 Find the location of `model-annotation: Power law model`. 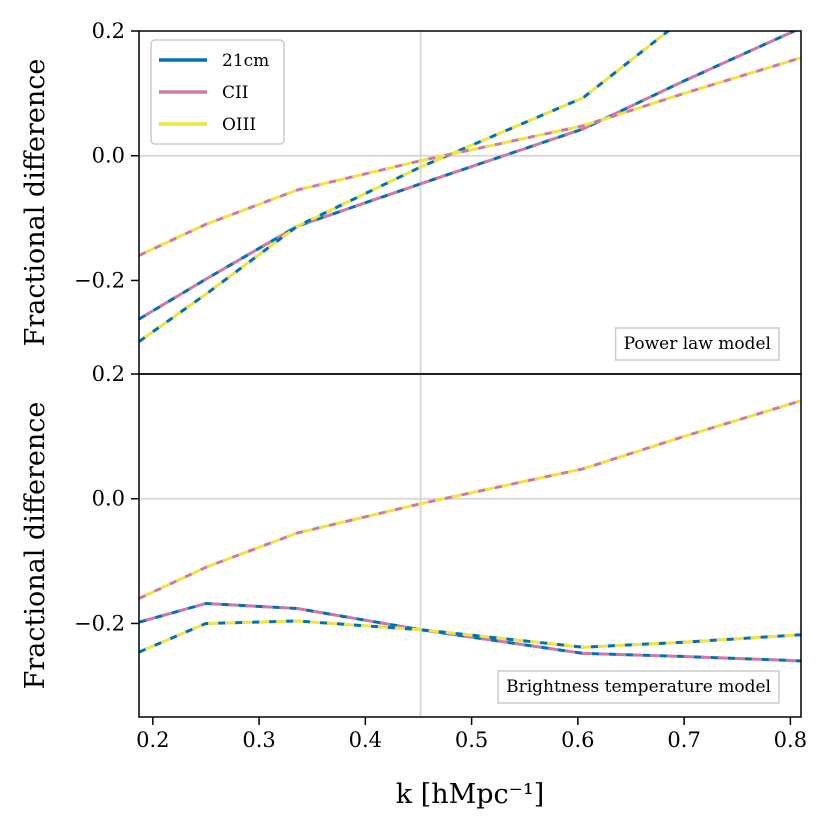

model-annotation: Power law model is located at coordinates (697, 344).